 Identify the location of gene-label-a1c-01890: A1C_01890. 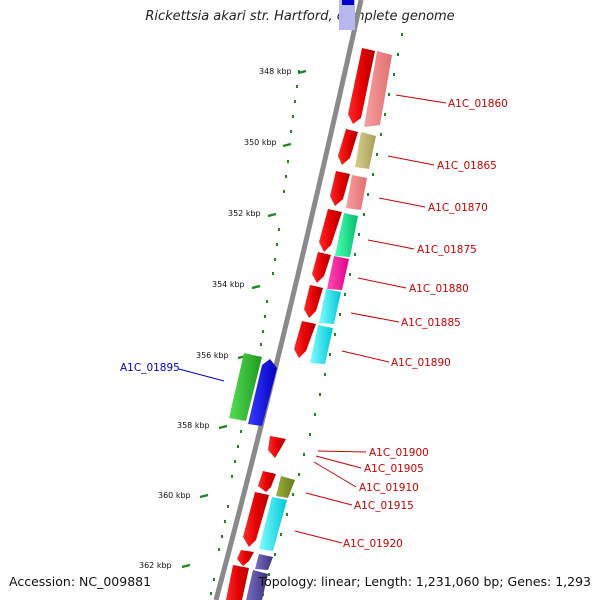
(421, 363).